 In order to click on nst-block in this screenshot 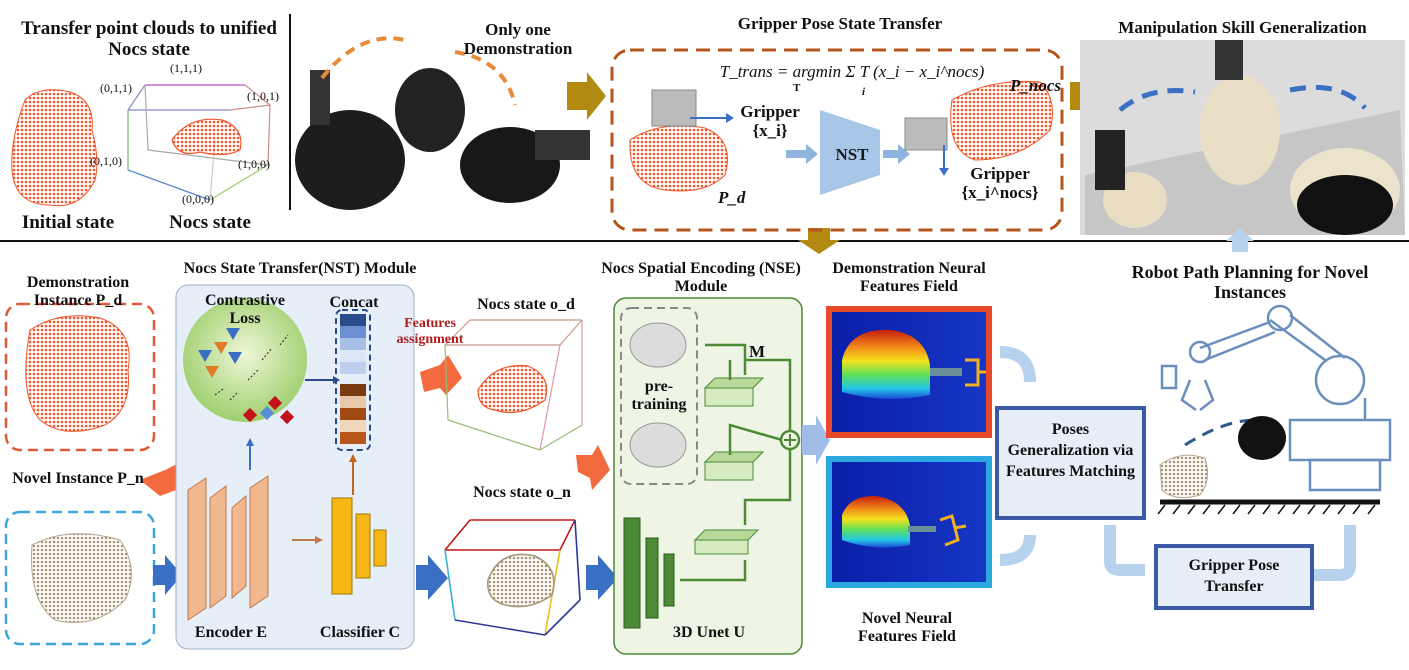, I will do `click(850, 152)`.